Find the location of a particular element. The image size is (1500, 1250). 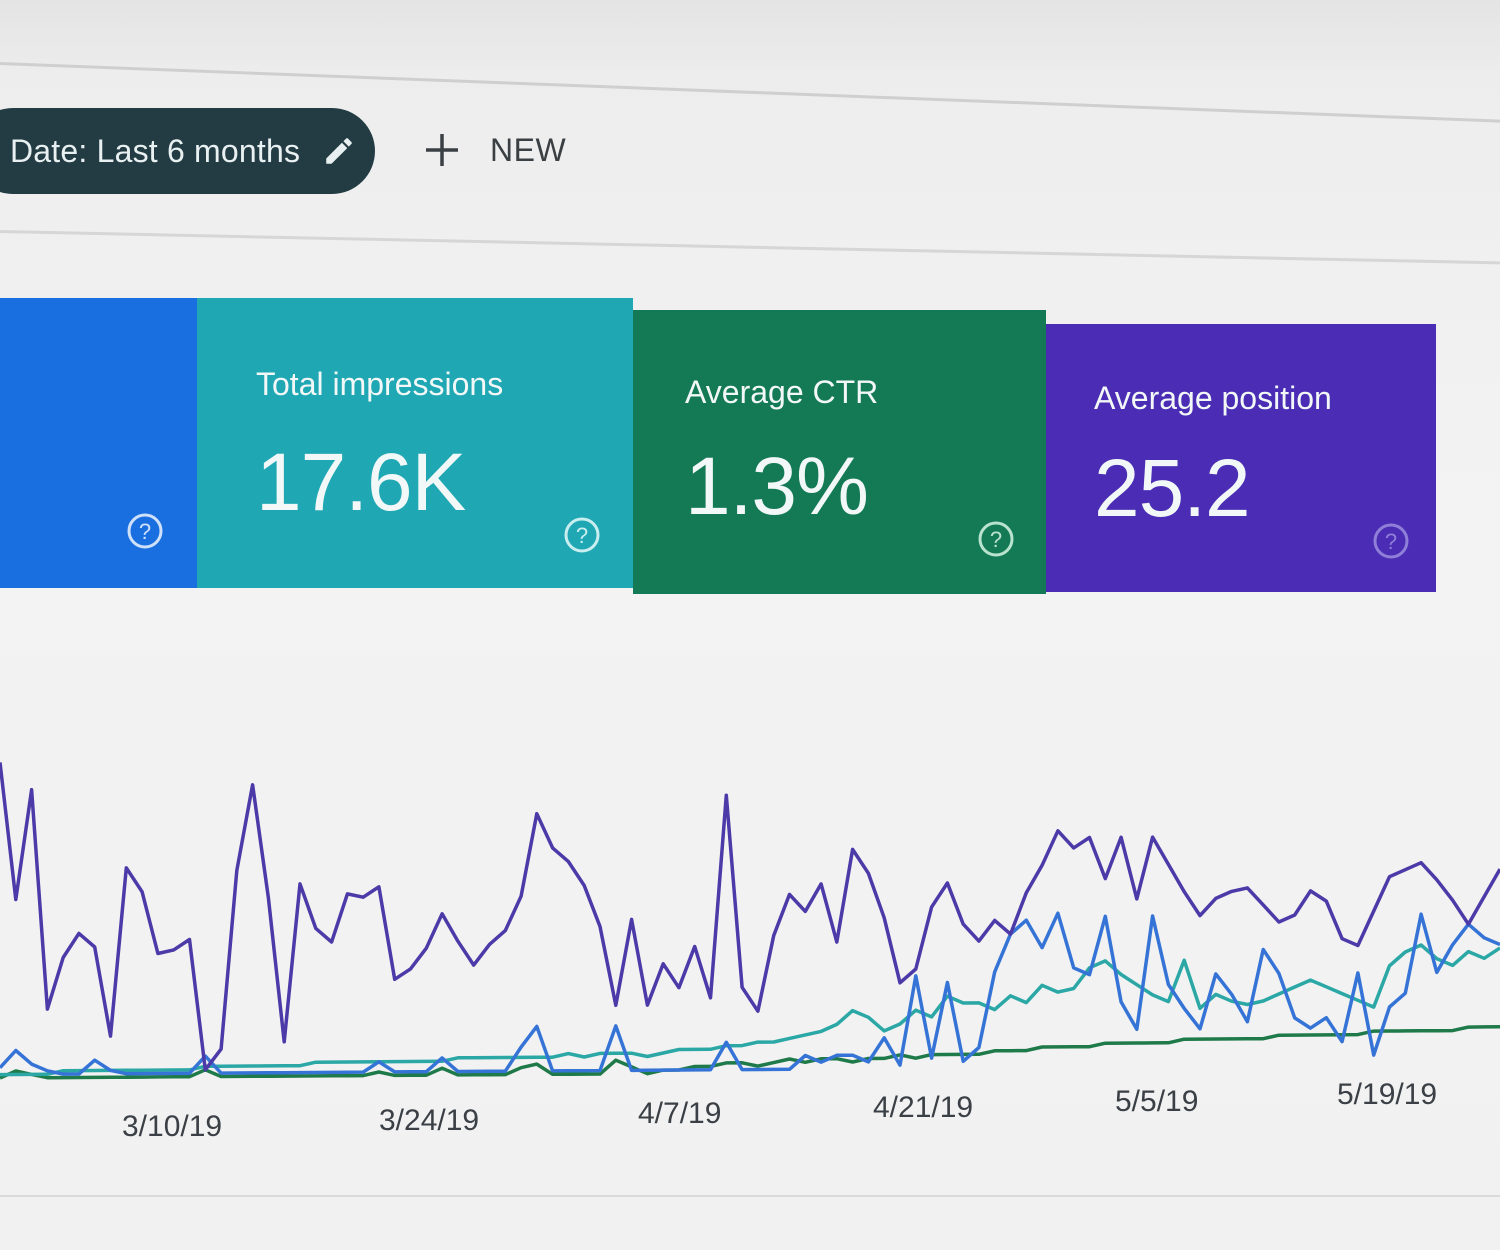

x-tick-label: 4/21/19 is located at coordinates (923, 1107).